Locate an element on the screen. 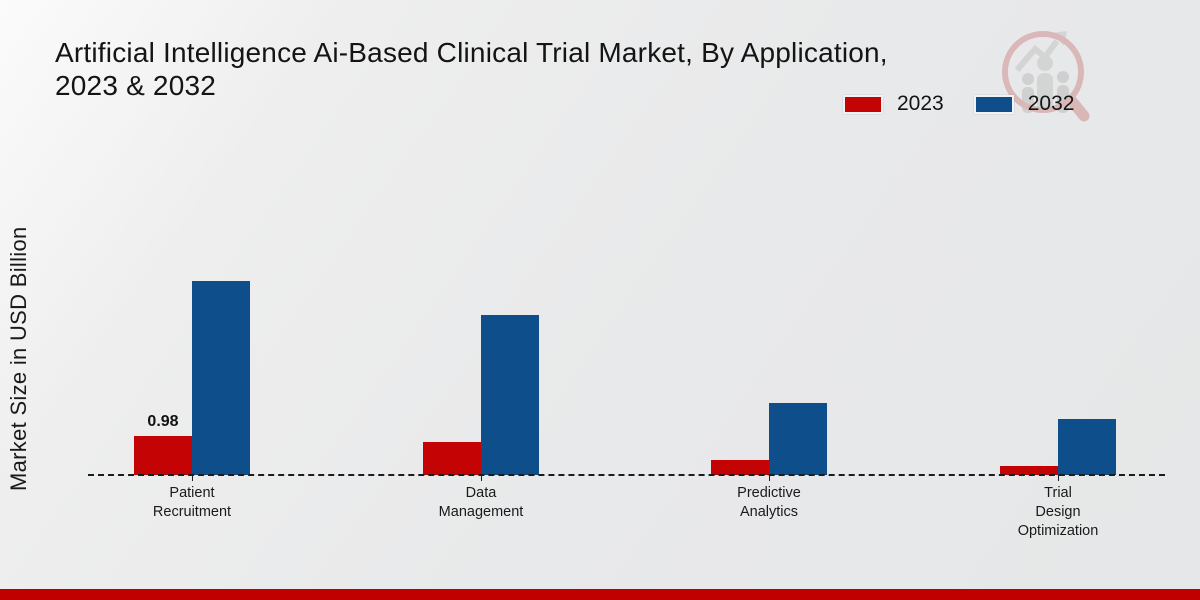 The height and width of the screenshot is (600, 1200). bar-2032-patient-recruitment is located at coordinates (221, 378).